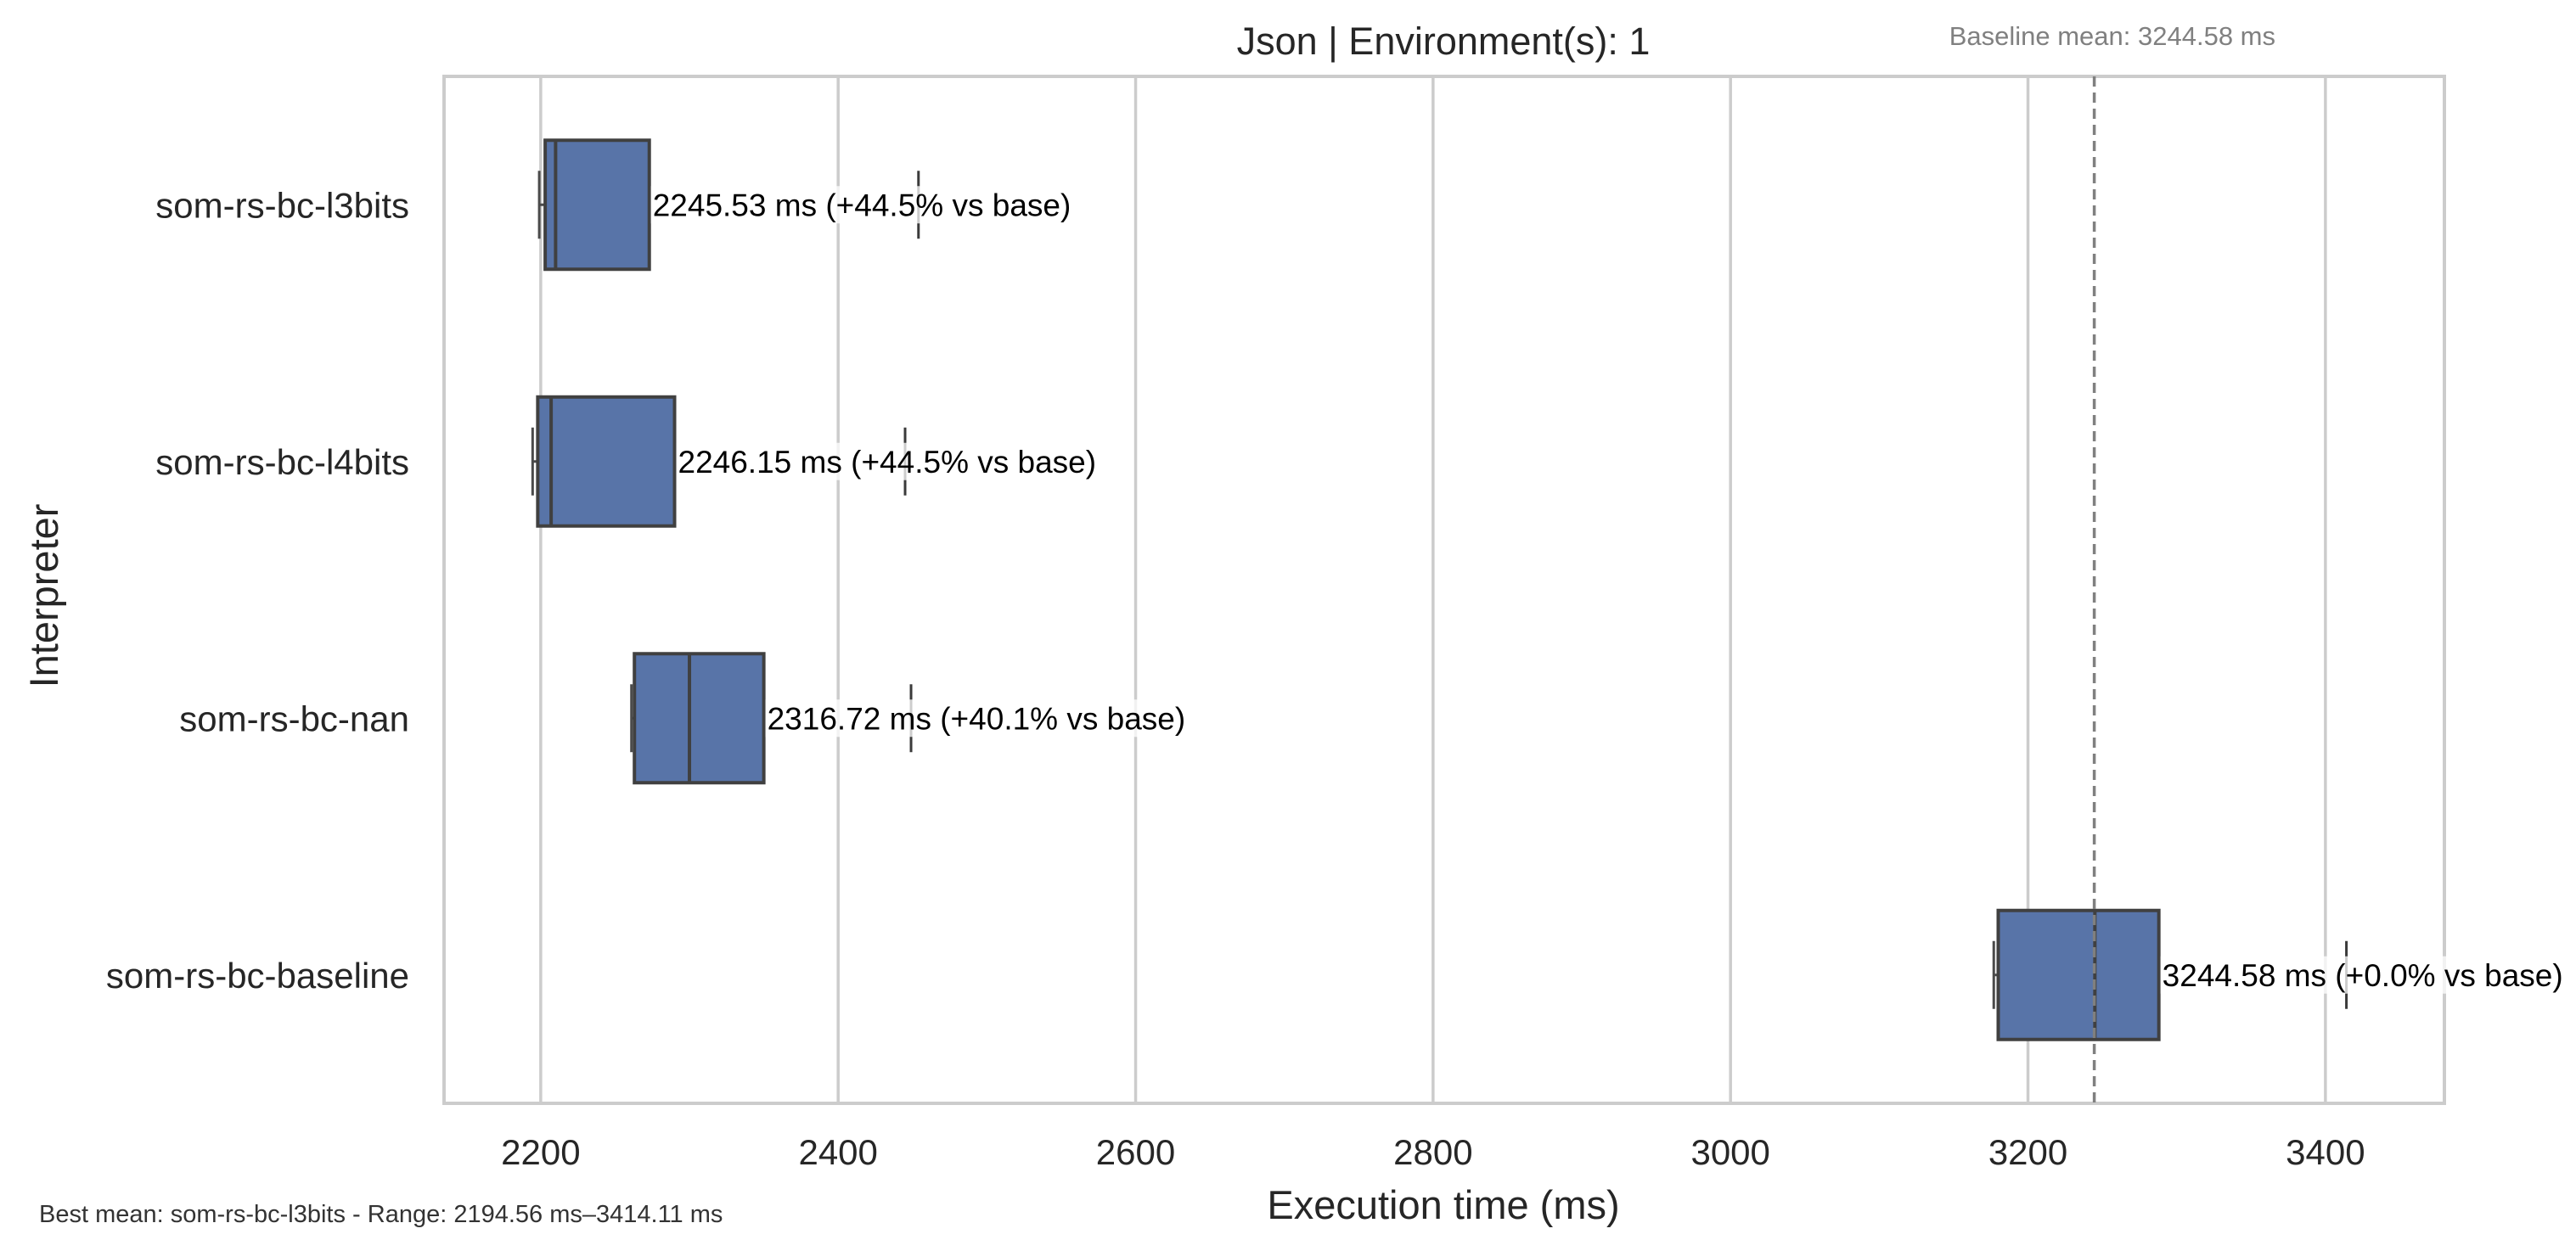  I want to click on y-tick-label: som-rs-bc-nan, so click(294, 718).